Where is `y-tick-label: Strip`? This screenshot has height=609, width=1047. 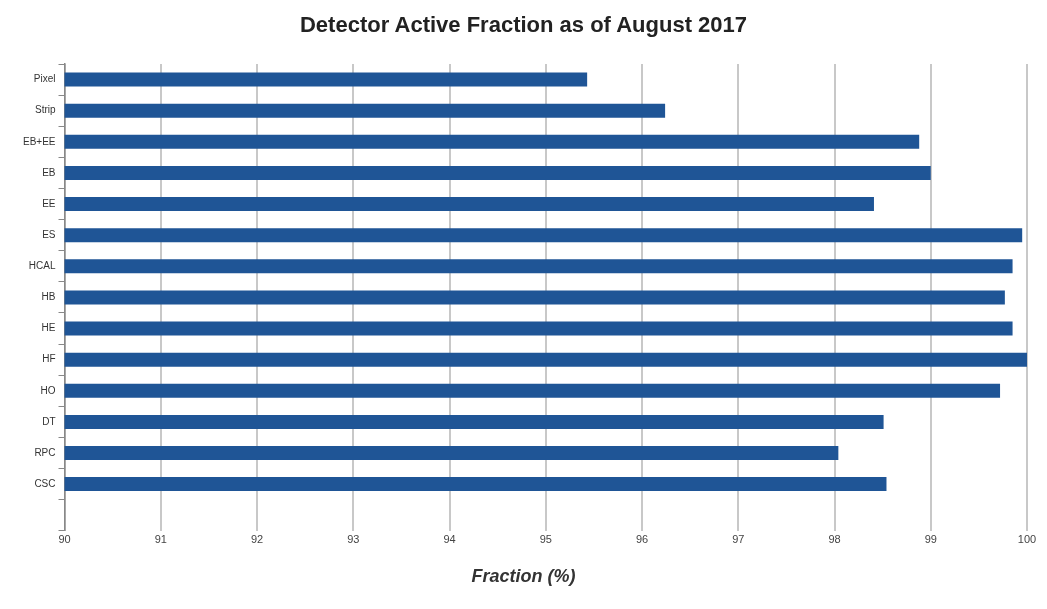
y-tick-label: Strip is located at coordinates (45, 110).